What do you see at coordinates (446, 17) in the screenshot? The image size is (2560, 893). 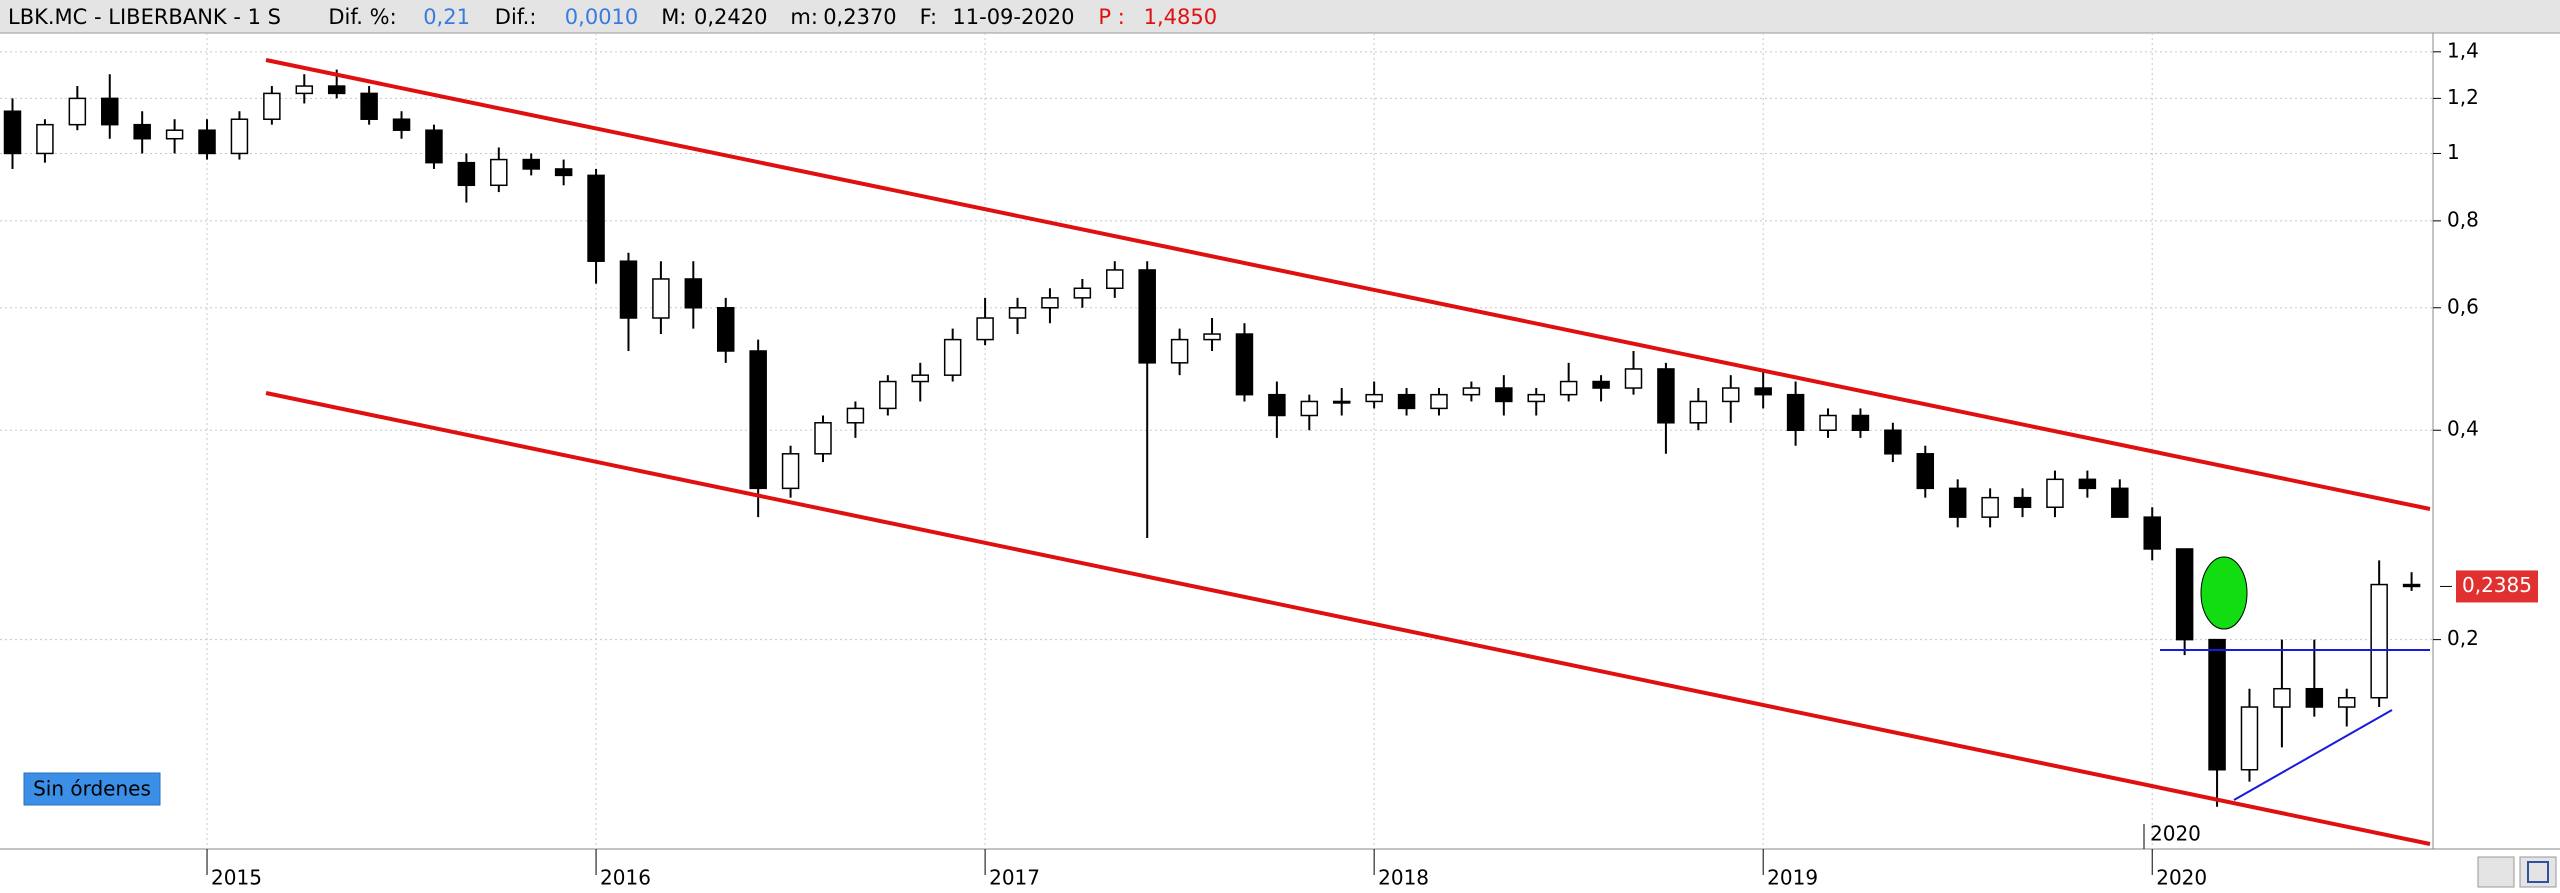 I see `field-value: 0,21` at bounding box center [446, 17].